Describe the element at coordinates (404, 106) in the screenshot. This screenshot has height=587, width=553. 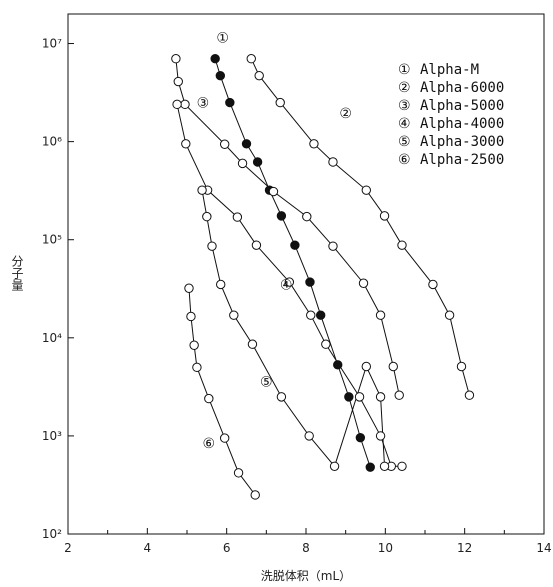
I see `legend-marker: ③` at that location.